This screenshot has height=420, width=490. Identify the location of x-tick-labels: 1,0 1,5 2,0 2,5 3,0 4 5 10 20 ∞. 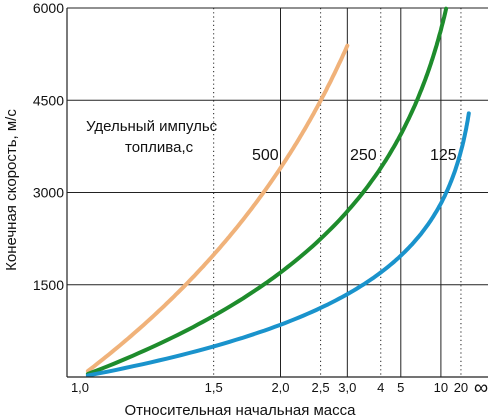
(279, 388).